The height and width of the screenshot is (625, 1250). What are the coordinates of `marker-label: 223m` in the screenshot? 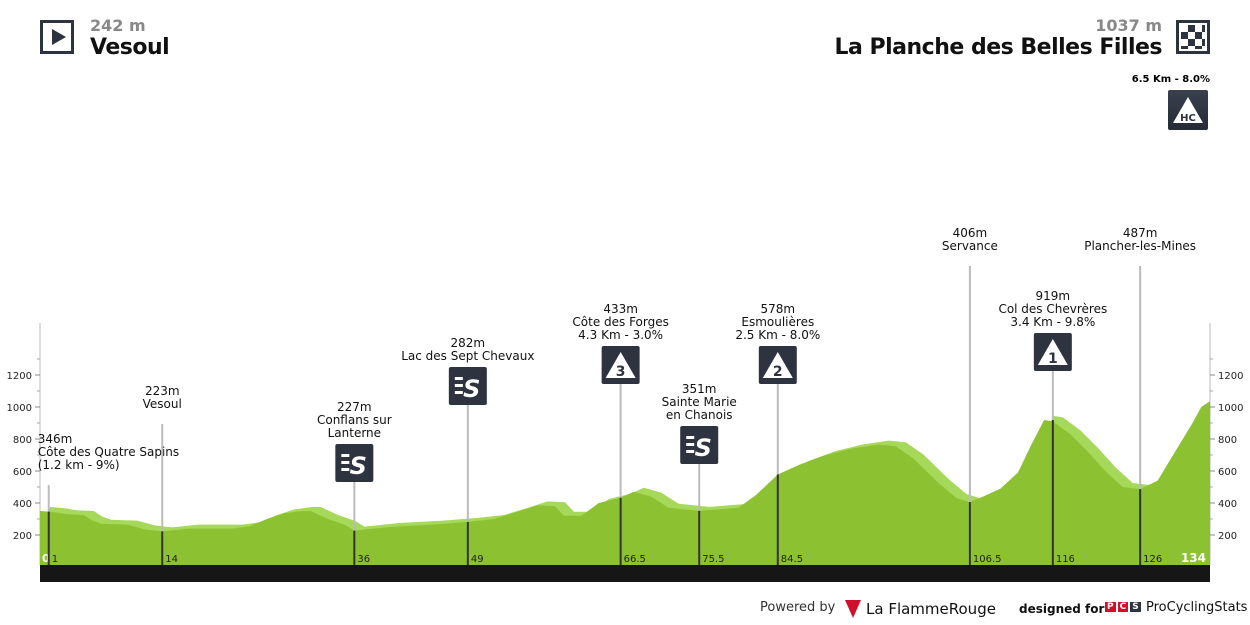 It's located at (162, 391).